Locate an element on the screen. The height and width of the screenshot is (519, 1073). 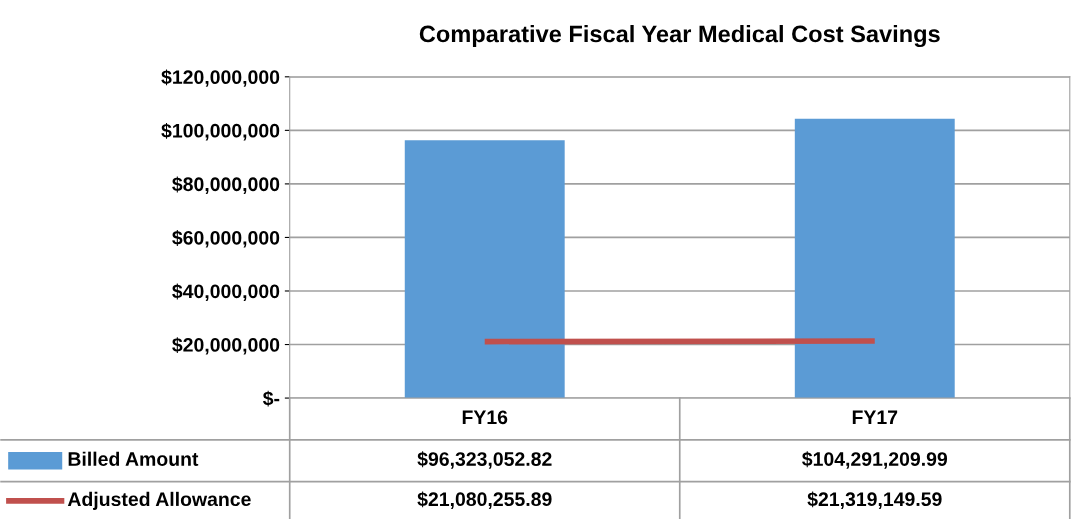
legend-label: Billed Amount is located at coordinates (133, 458).